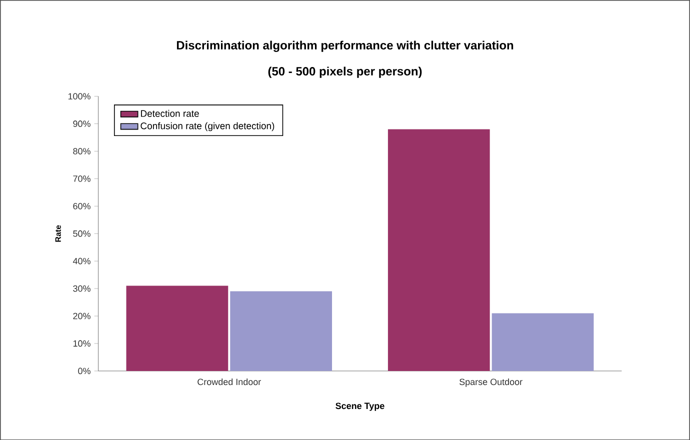  What do you see at coordinates (491, 382) in the screenshot?
I see `x-tick-label: Sparse Outdoor` at bounding box center [491, 382].